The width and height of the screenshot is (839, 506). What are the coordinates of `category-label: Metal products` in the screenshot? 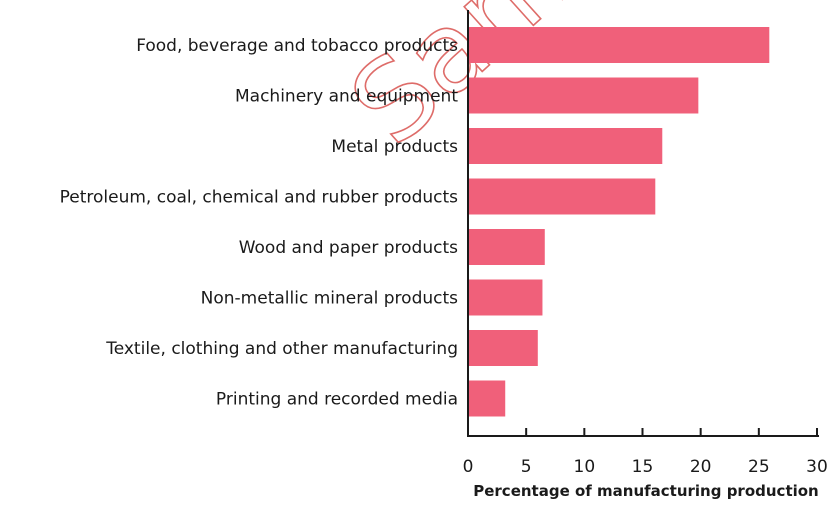 It's located at (394, 147).